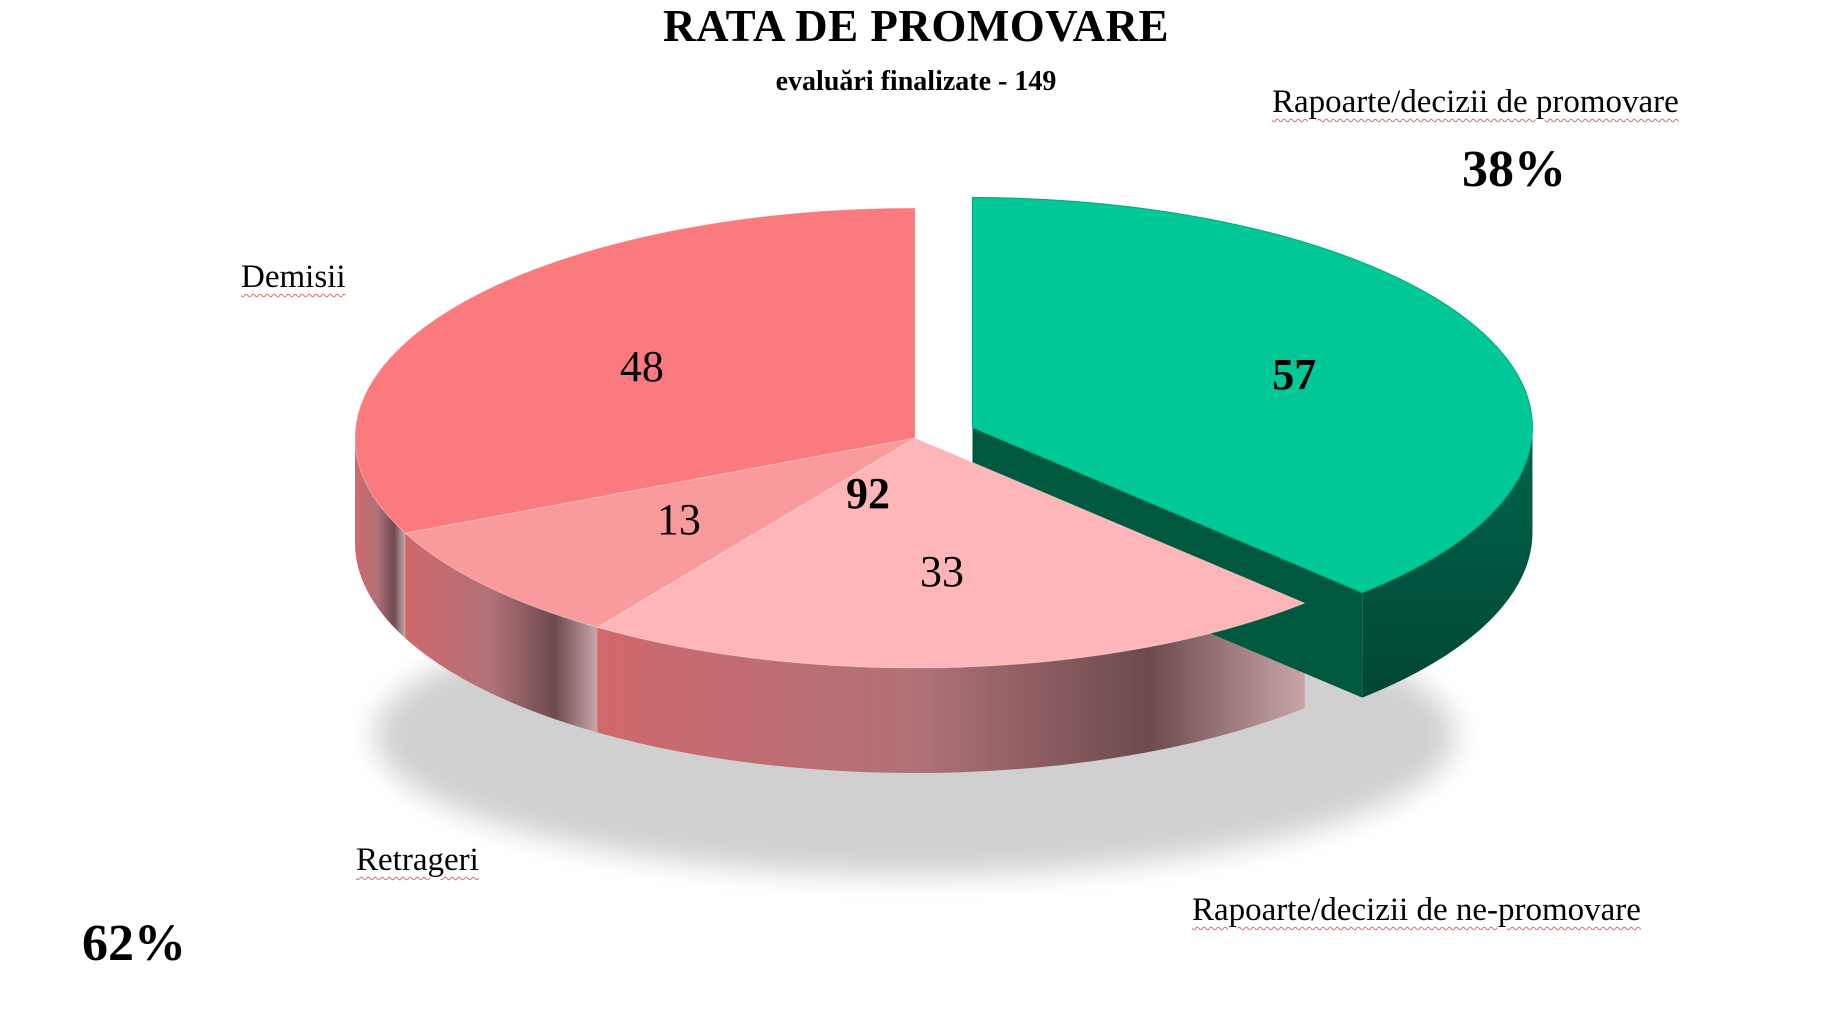 The width and height of the screenshot is (1832, 1028). Describe the element at coordinates (642, 366) in the screenshot. I see `data-label-3: 48` at that location.